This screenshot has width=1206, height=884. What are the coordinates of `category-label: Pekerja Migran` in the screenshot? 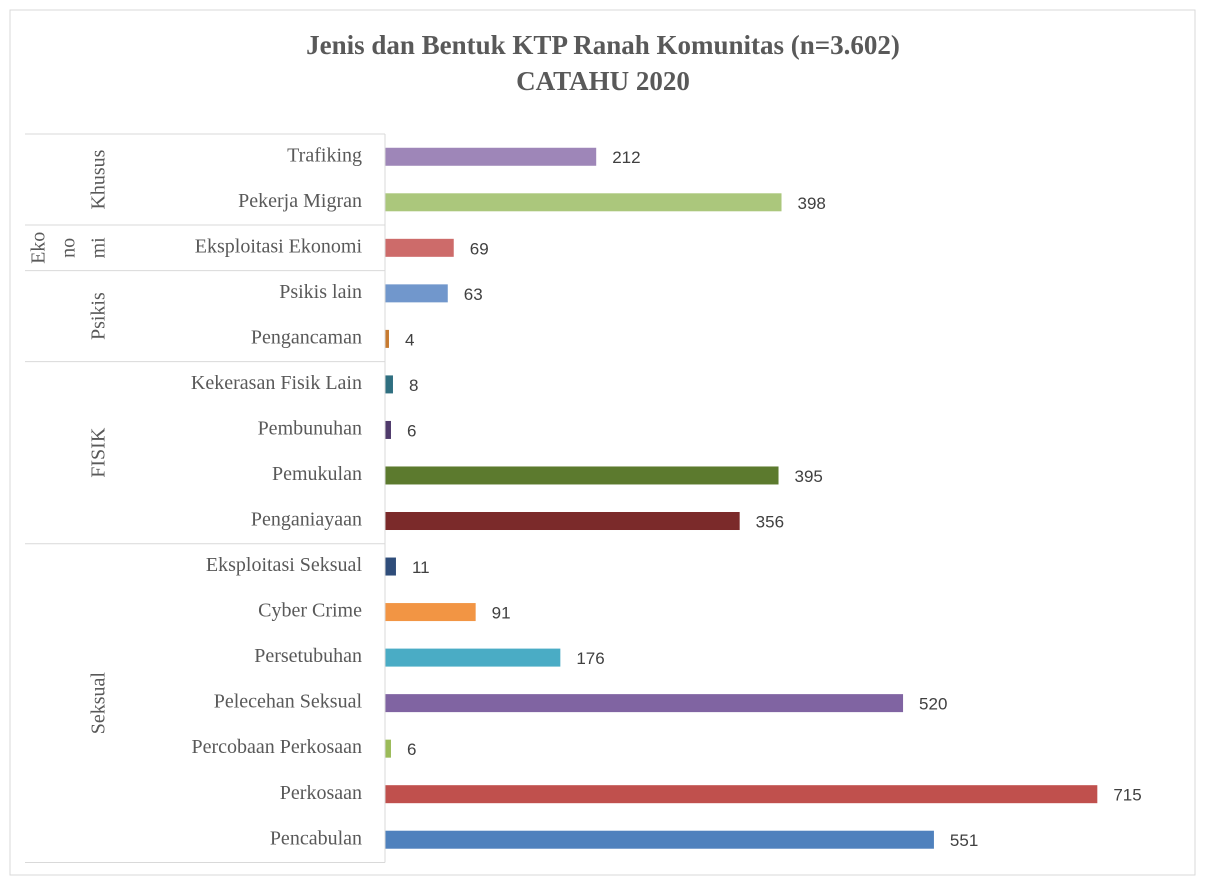 It's located at (300, 201).